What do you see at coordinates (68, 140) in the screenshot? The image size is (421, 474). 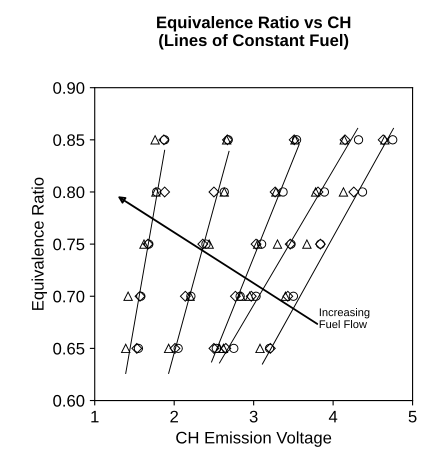 I see `y-tick-label: 0.85` at bounding box center [68, 140].